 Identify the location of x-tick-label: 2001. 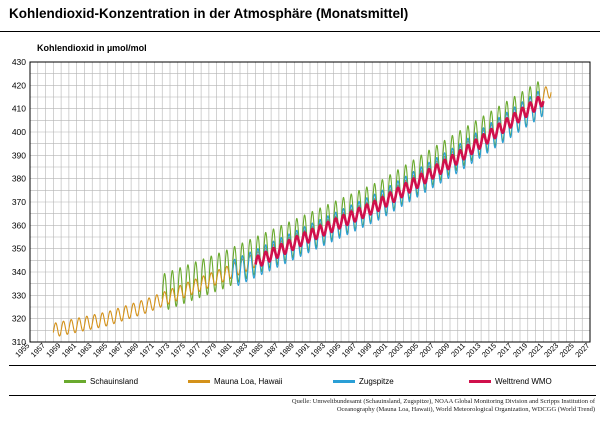
(380, 350).